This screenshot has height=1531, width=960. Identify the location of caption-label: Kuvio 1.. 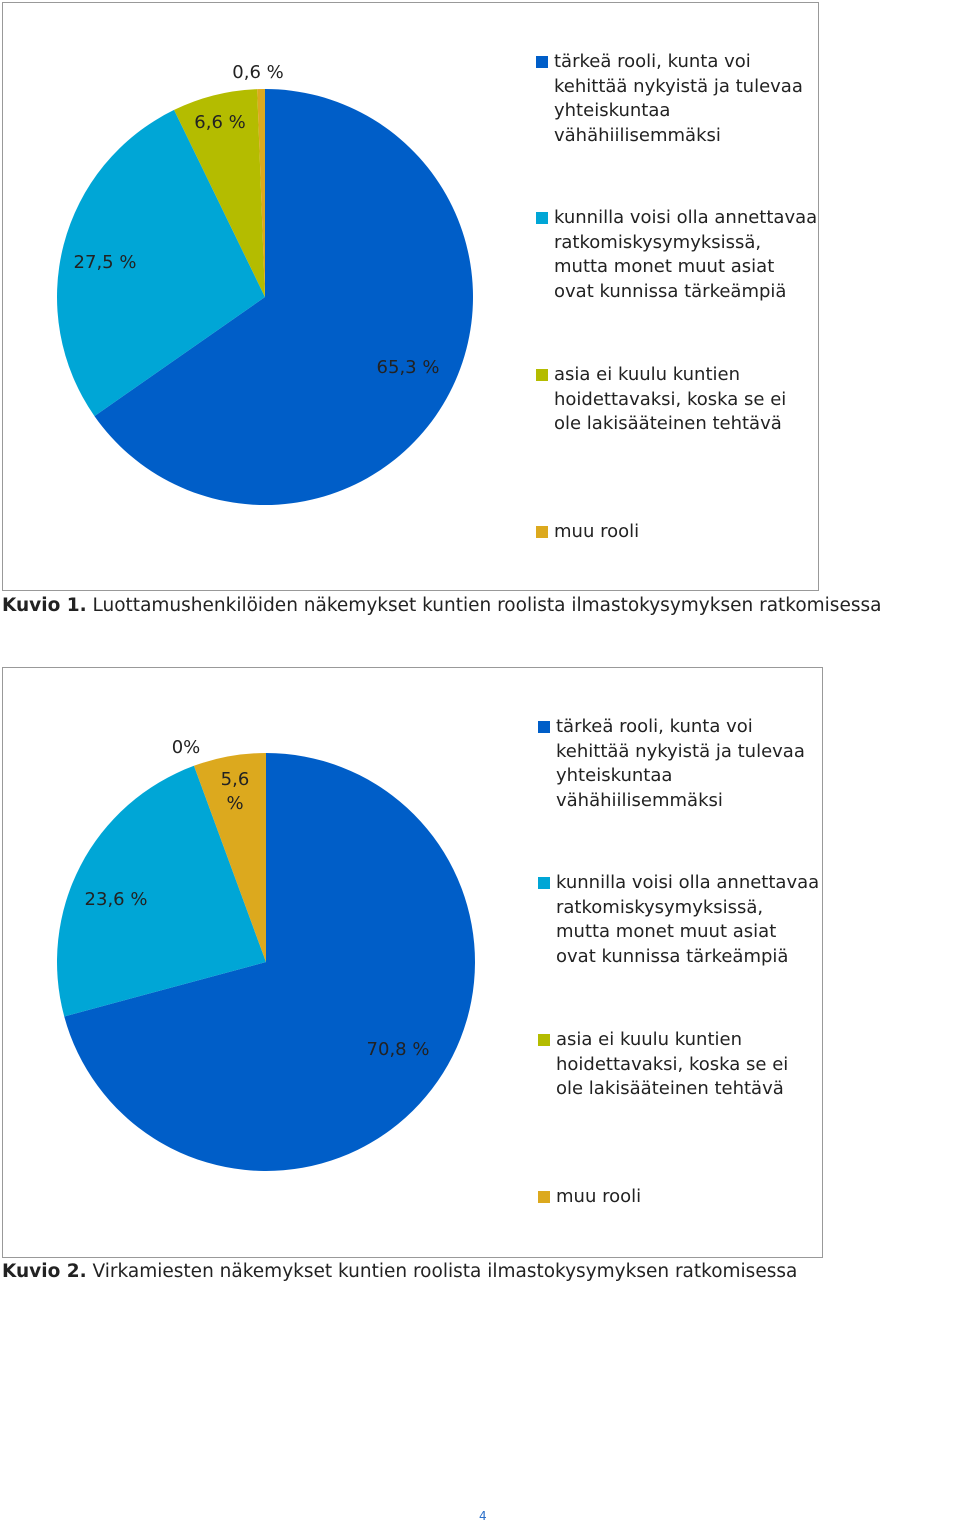
(44, 605).